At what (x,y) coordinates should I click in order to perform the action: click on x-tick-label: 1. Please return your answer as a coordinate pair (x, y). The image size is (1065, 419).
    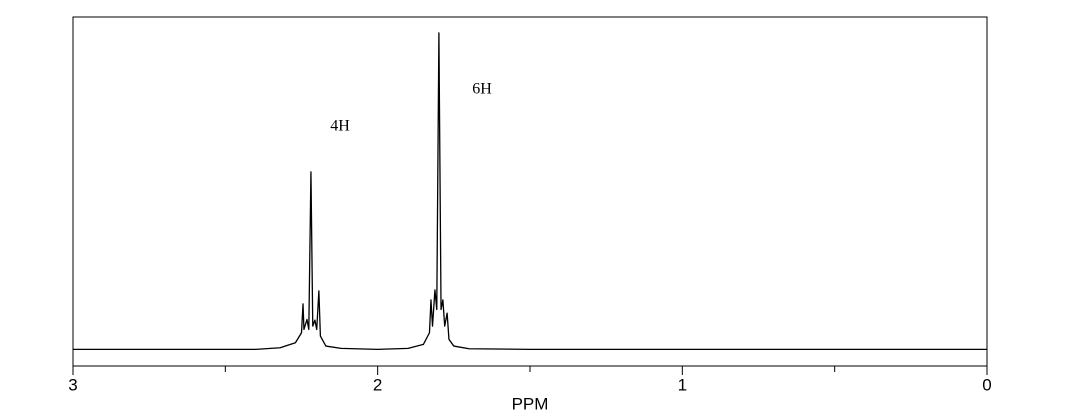
    Looking at the image, I should click on (682, 384).